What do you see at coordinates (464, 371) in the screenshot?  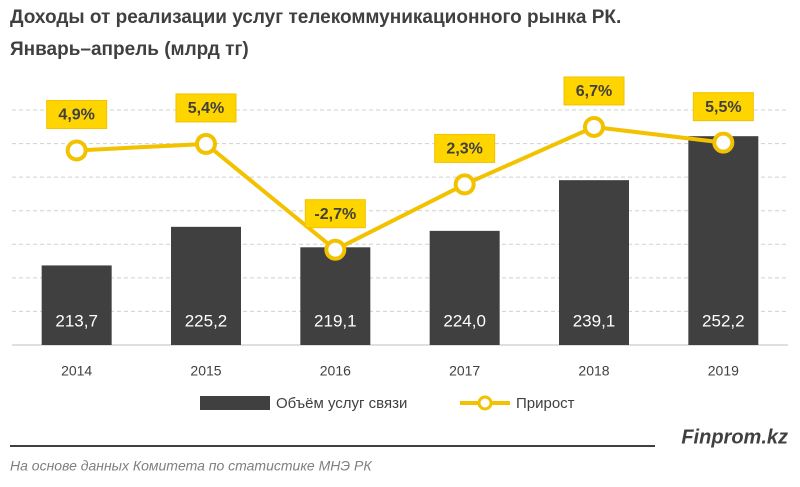 I see `x-tick-label: 2017` at bounding box center [464, 371].